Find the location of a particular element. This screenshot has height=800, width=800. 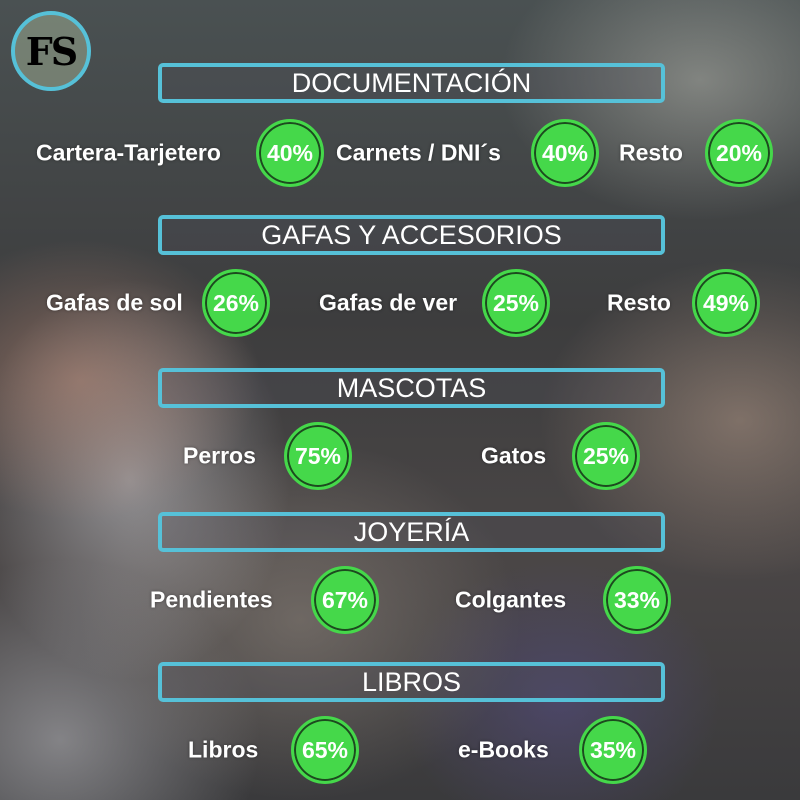

item-label: Carnets / DNI´s is located at coordinates (418, 152).